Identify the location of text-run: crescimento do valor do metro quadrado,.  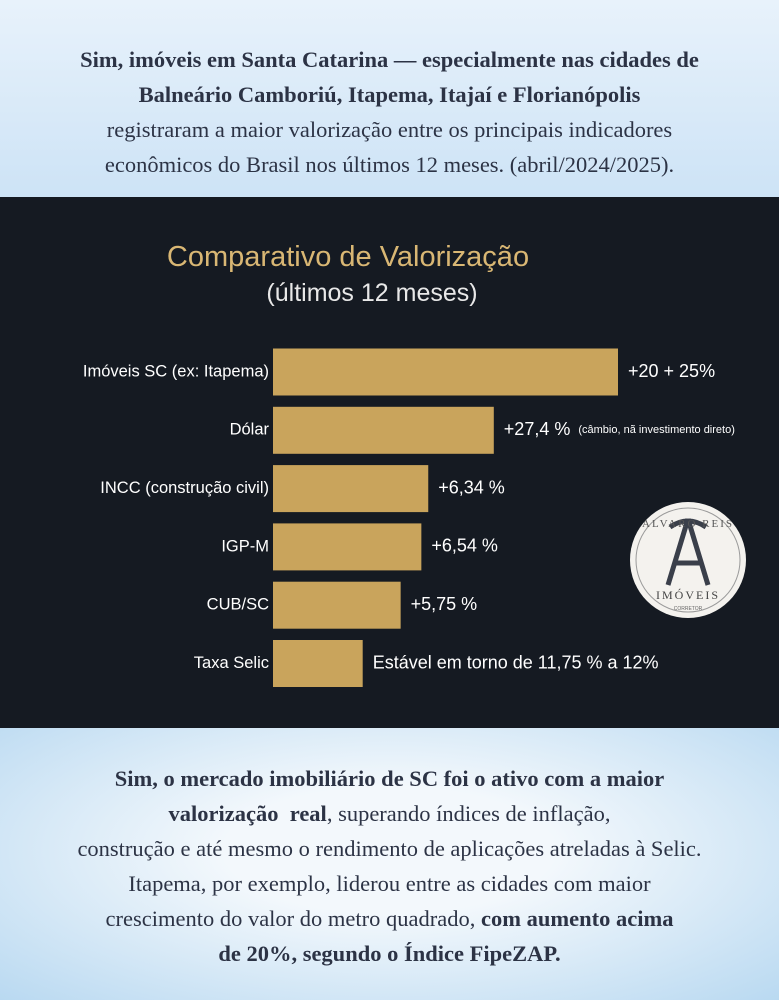
(293, 918).